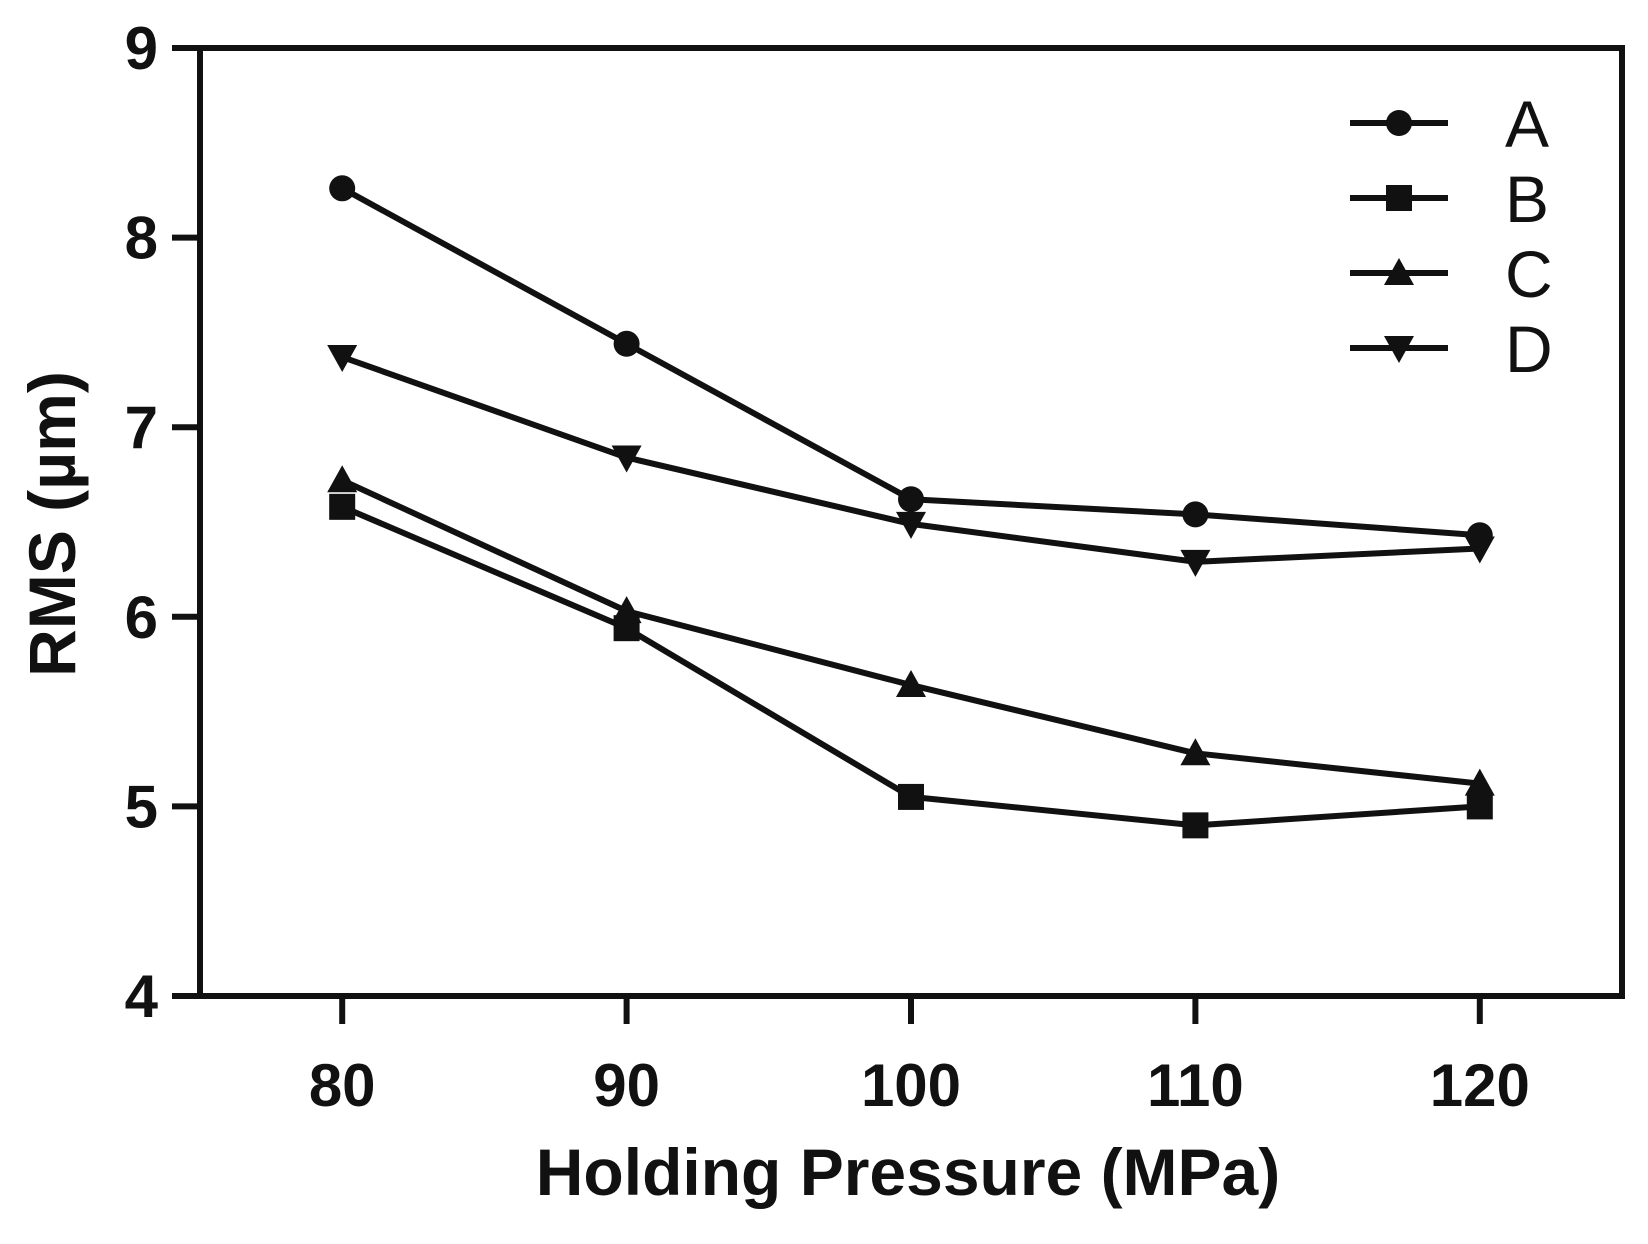  What do you see at coordinates (141, 806) in the screenshot?
I see `y-tick-label: 5` at bounding box center [141, 806].